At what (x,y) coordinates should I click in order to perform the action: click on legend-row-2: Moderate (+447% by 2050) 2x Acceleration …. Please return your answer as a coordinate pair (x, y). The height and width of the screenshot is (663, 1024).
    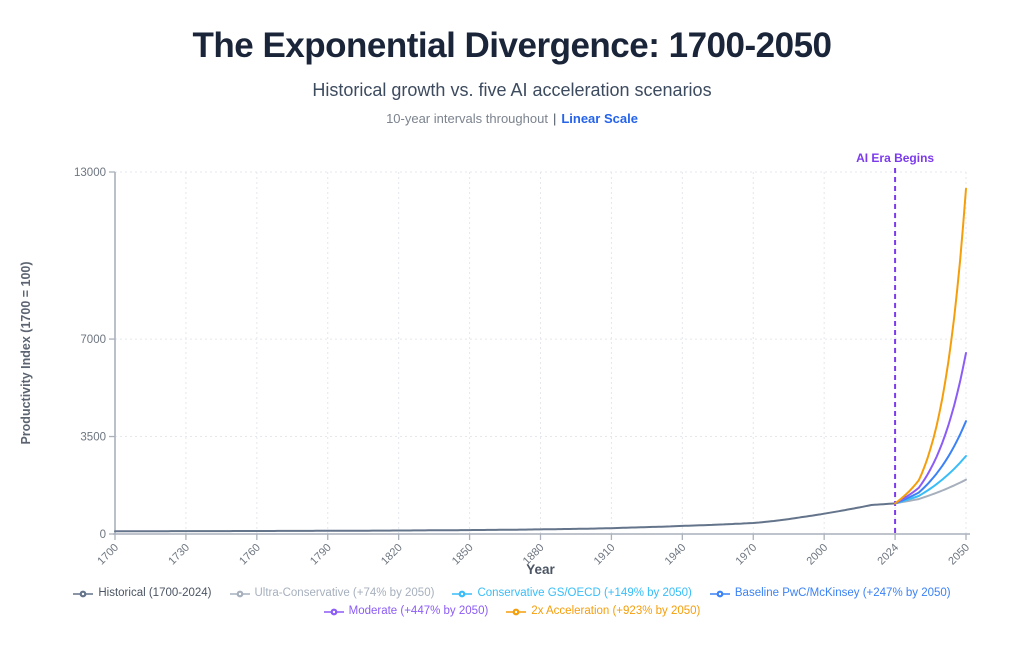
    Looking at the image, I should click on (511, 611).